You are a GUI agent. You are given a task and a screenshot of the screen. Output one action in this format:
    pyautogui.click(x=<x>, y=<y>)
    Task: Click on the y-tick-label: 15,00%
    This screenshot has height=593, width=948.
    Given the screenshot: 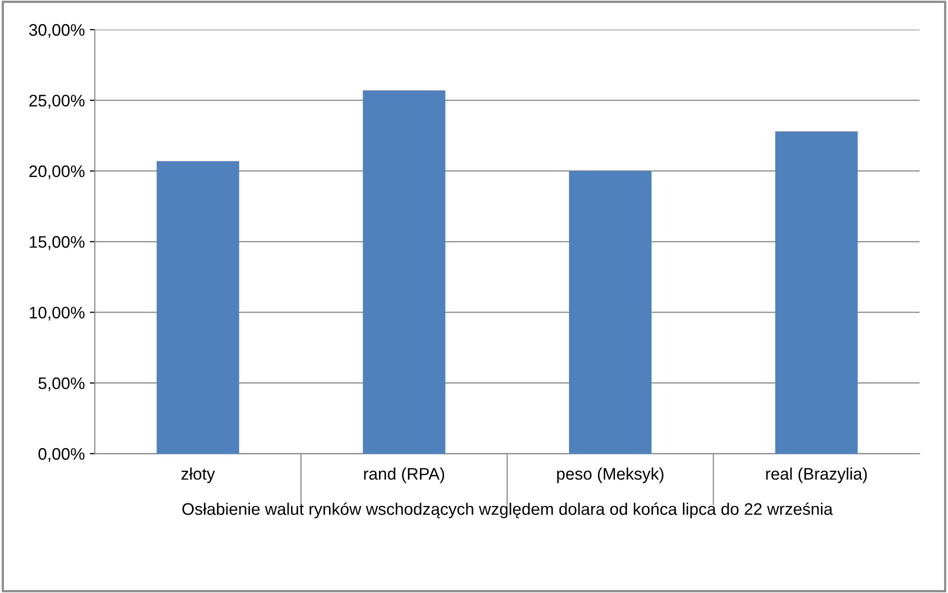 What is the action you would take?
    pyautogui.click(x=57, y=243)
    